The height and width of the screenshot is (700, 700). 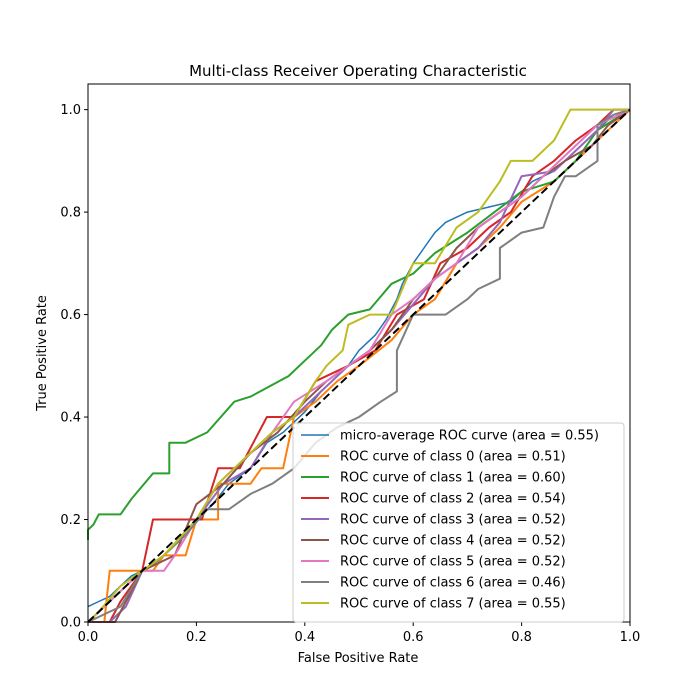 I want to click on y-tick-label: 0.8, so click(x=70, y=213).